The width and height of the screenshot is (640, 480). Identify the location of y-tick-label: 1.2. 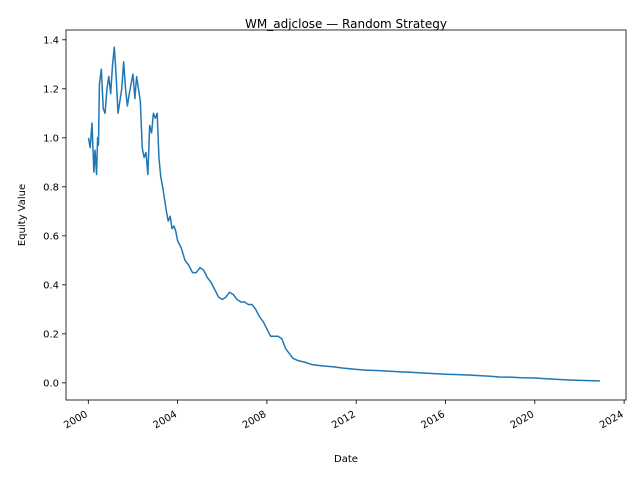
(51, 89).